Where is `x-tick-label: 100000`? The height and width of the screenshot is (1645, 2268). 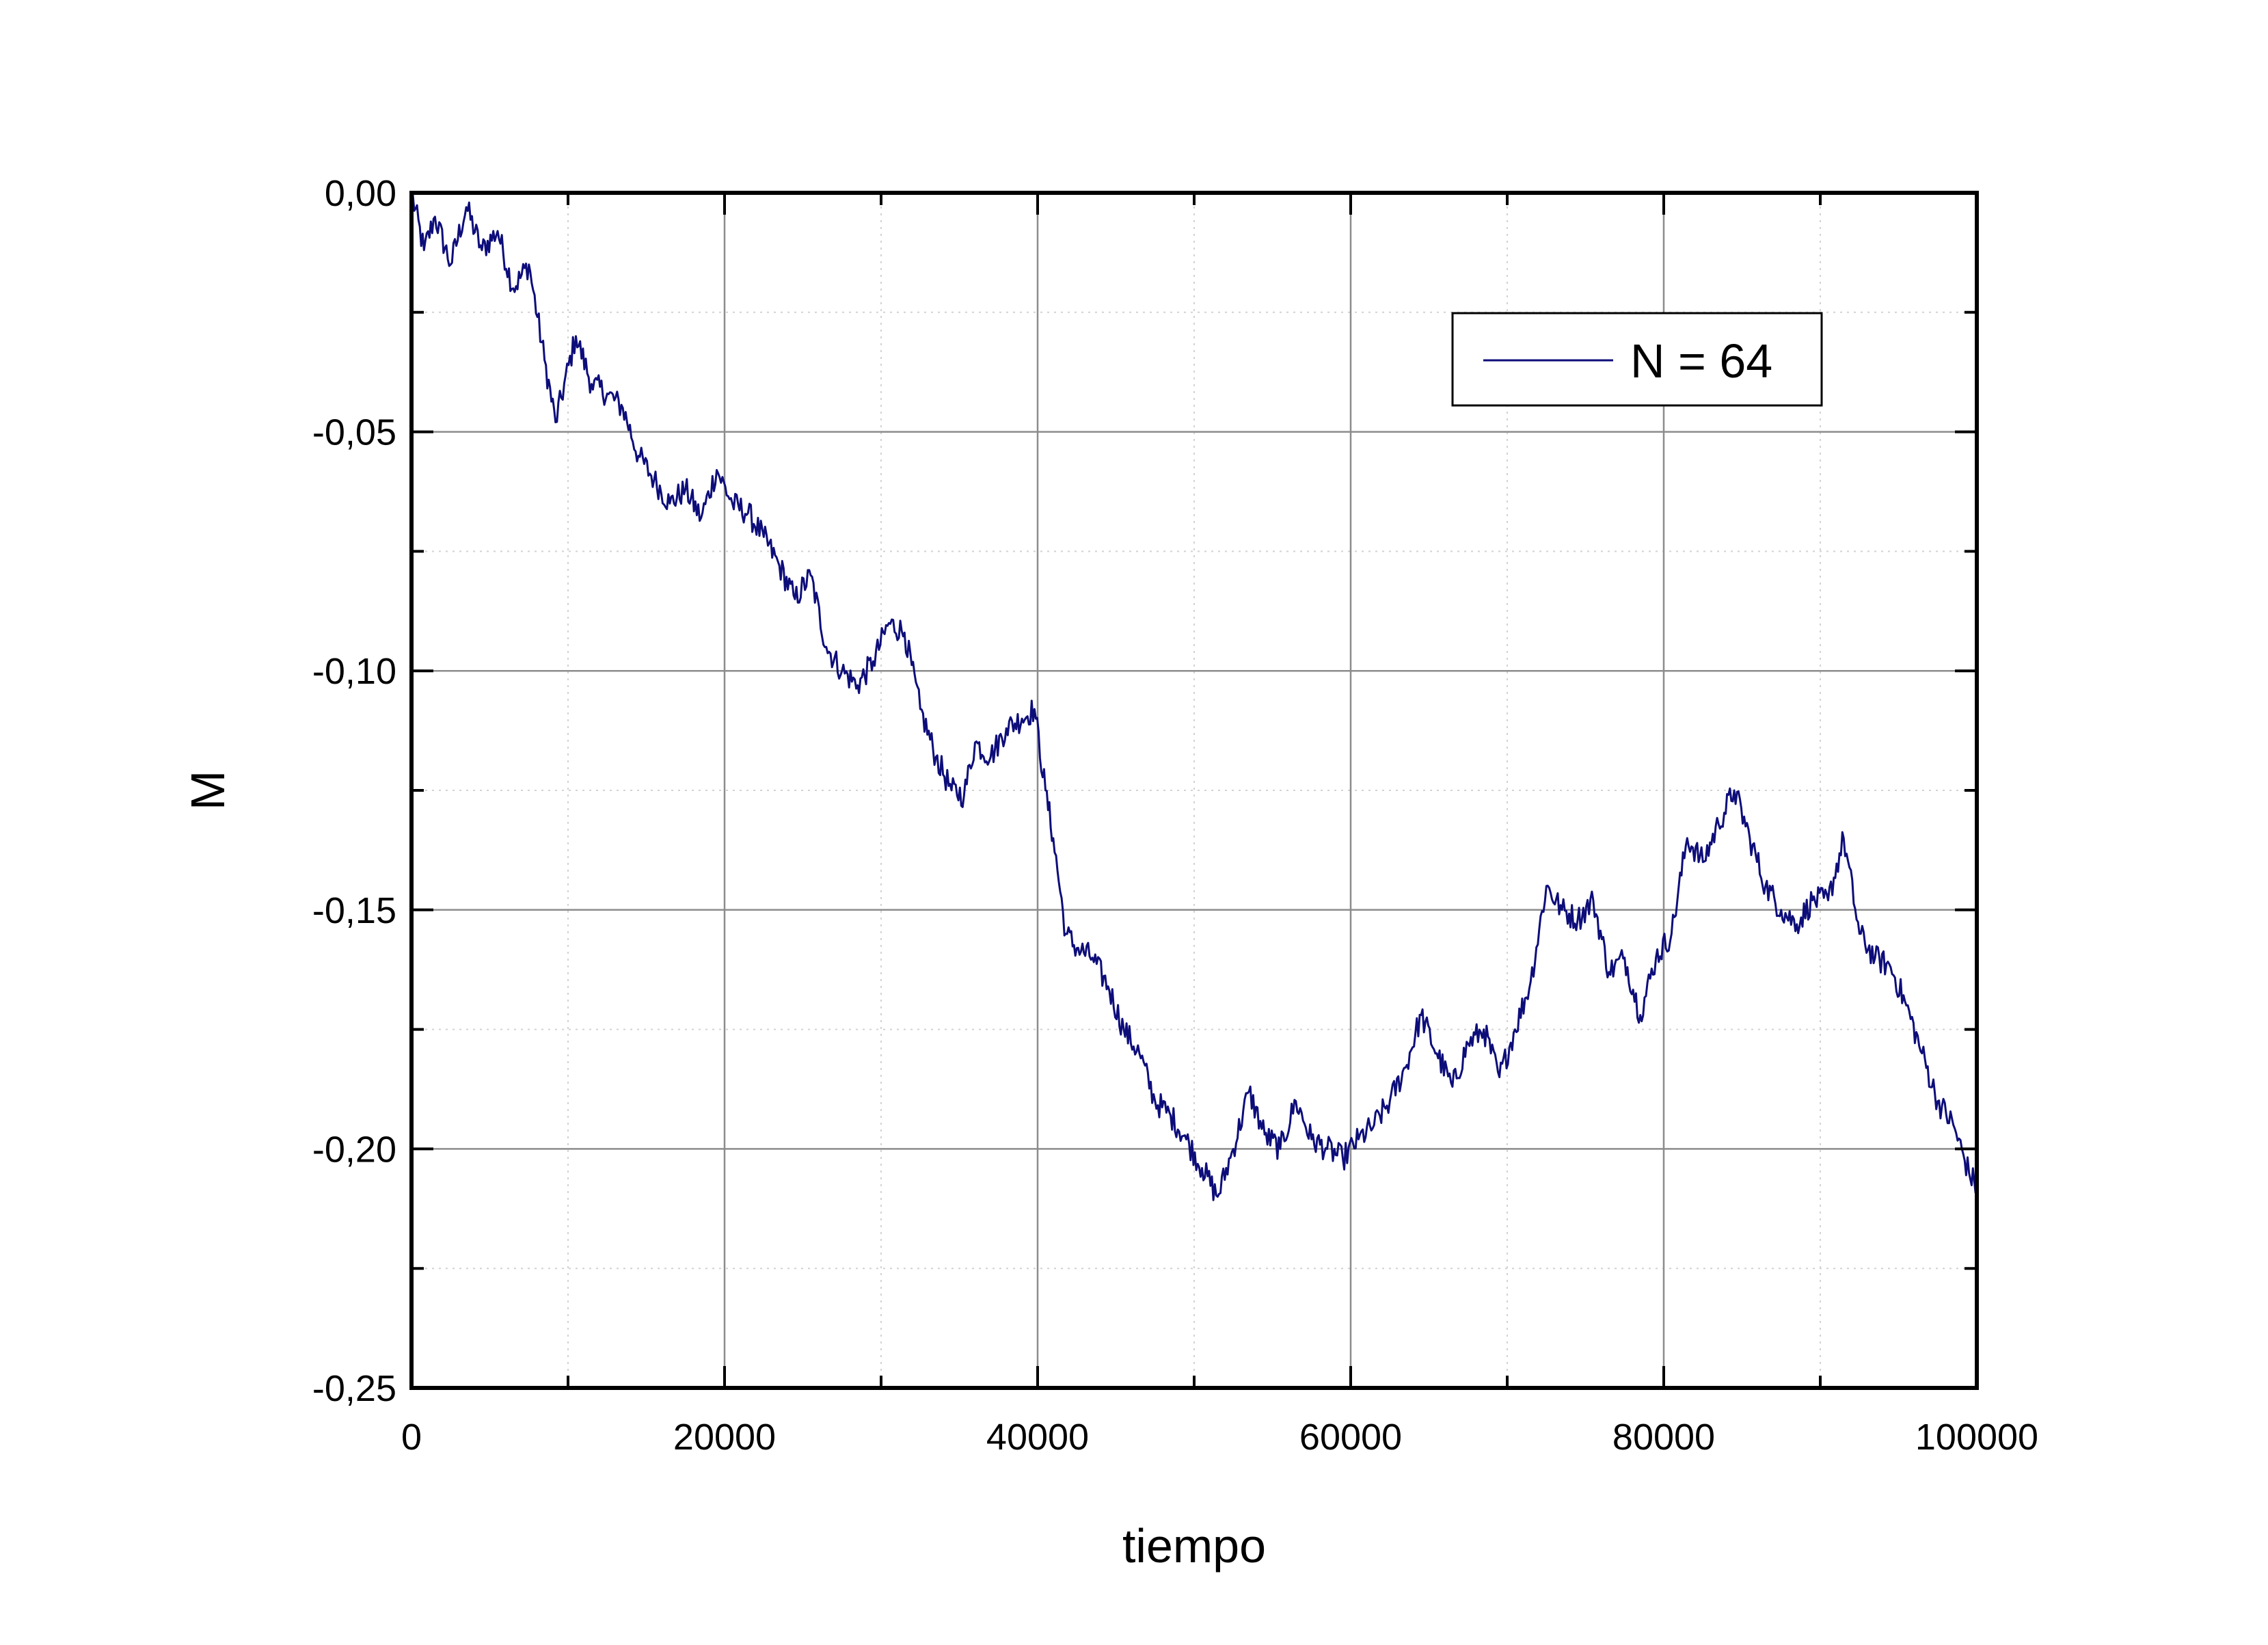
x-tick-label: 100000 is located at coordinates (1976, 1438).